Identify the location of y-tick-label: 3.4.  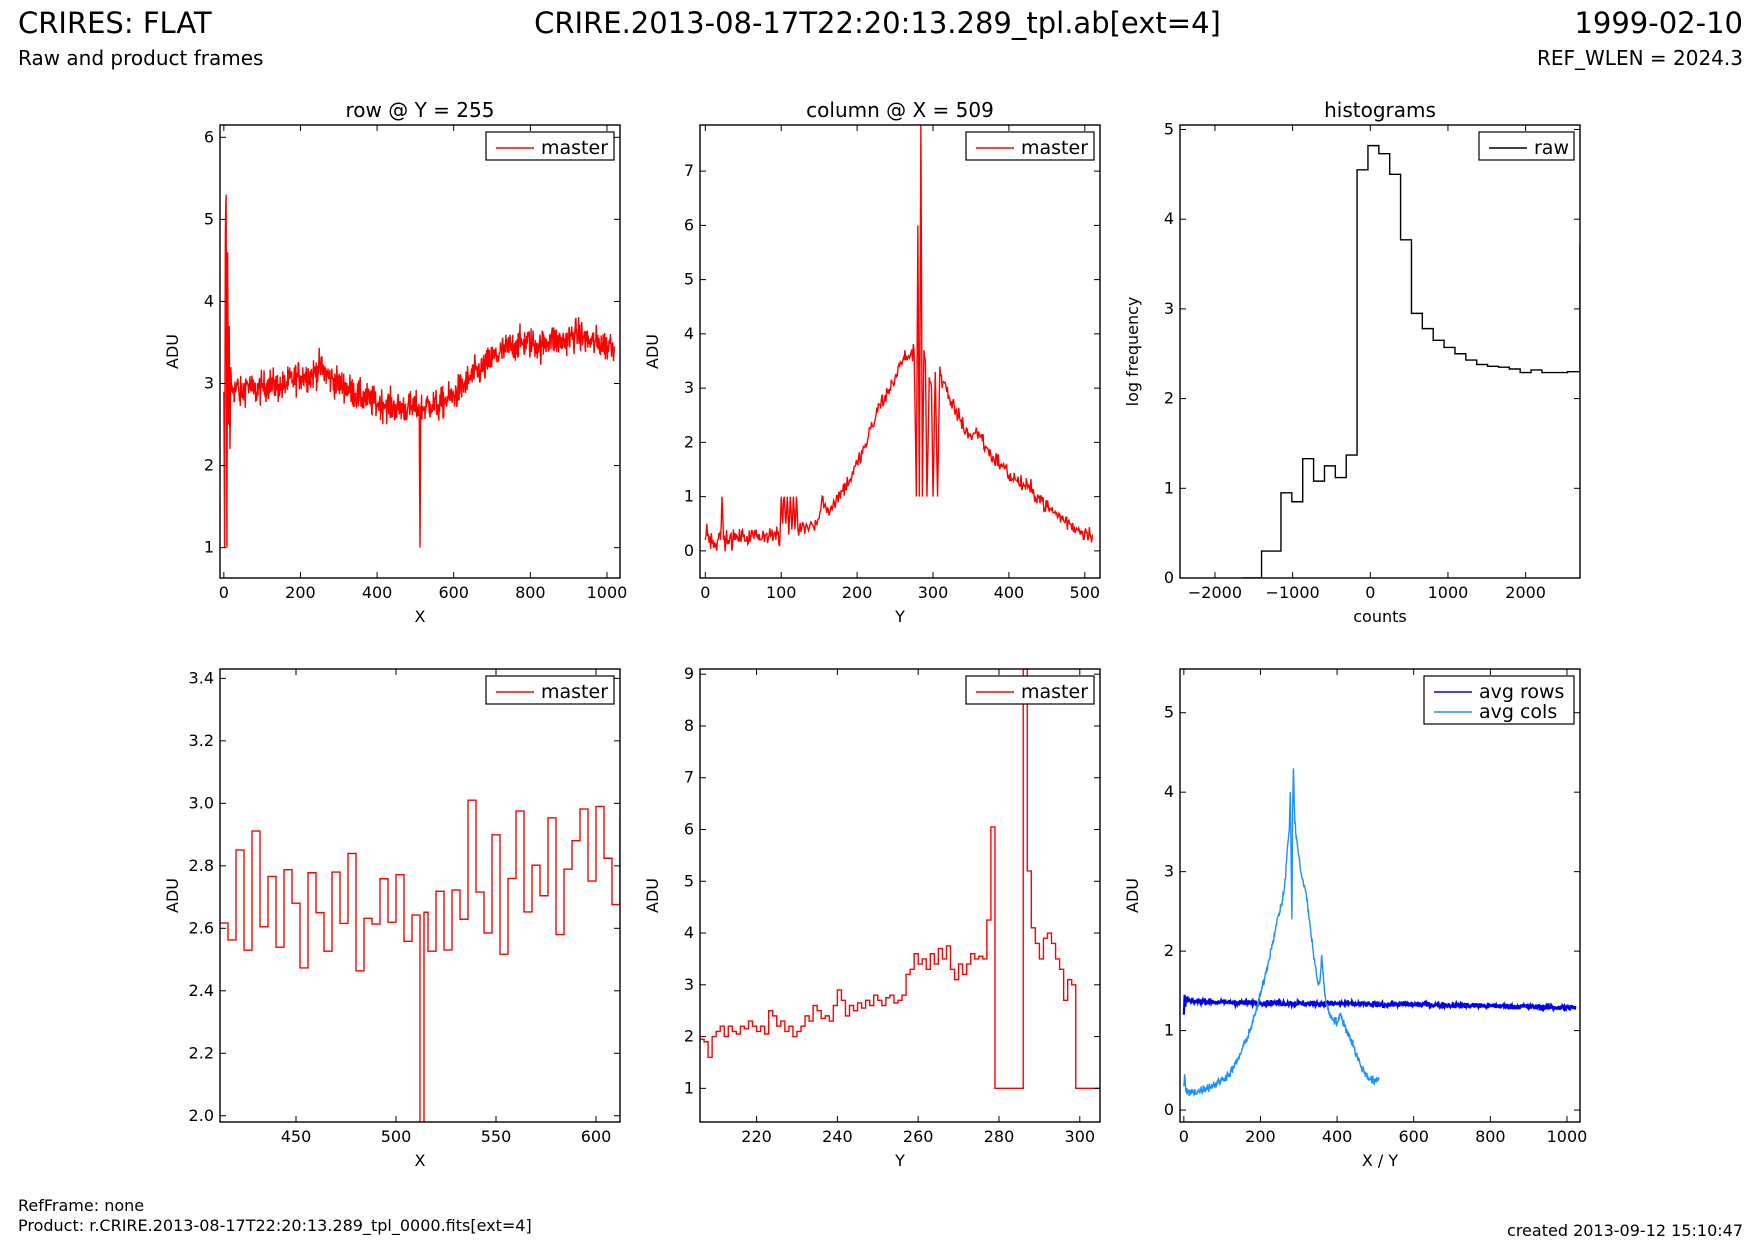
(201, 677).